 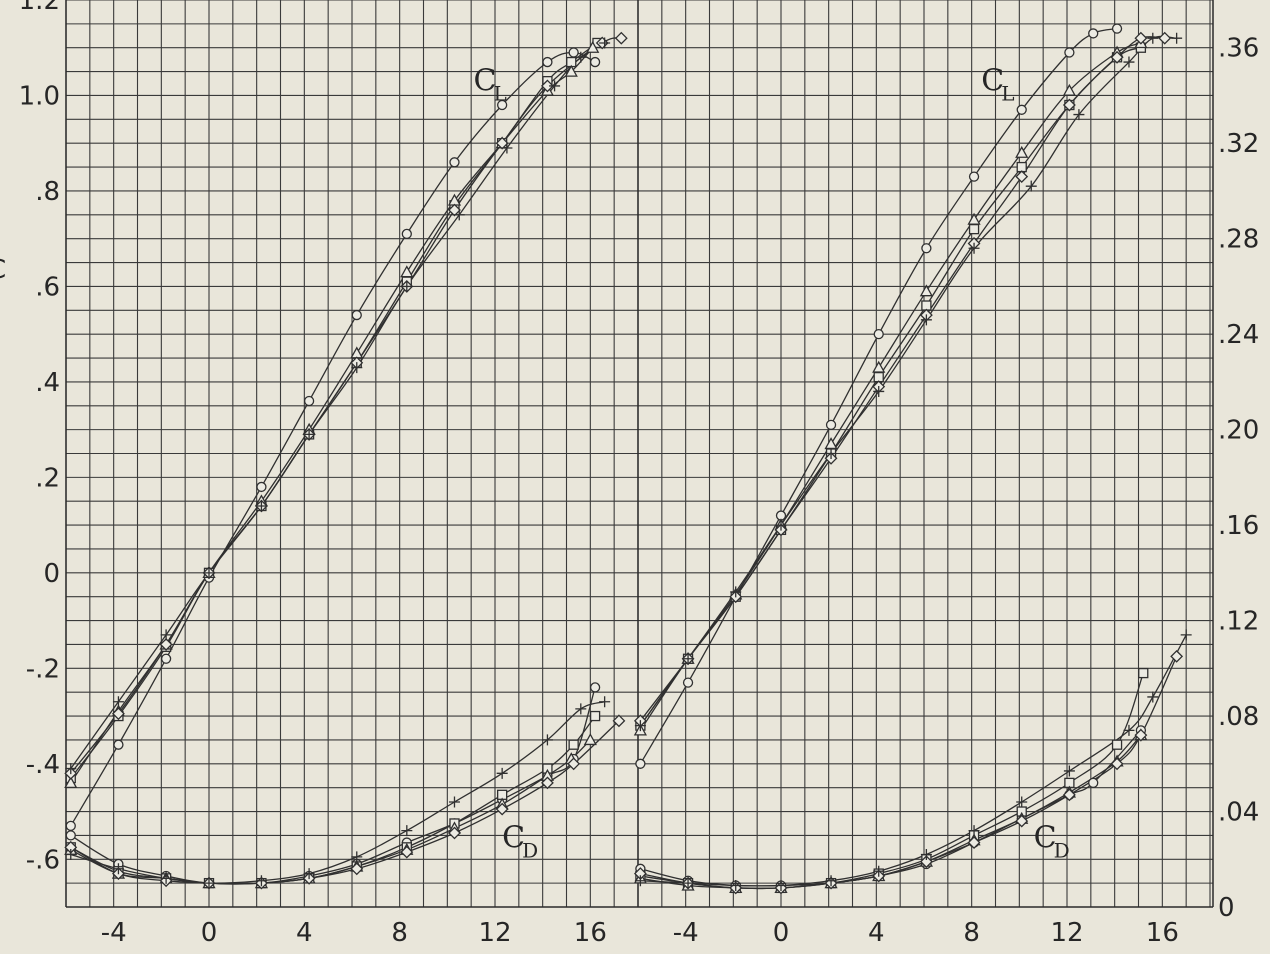 I want to click on right-tick-label: .32, so click(x=1238, y=144).